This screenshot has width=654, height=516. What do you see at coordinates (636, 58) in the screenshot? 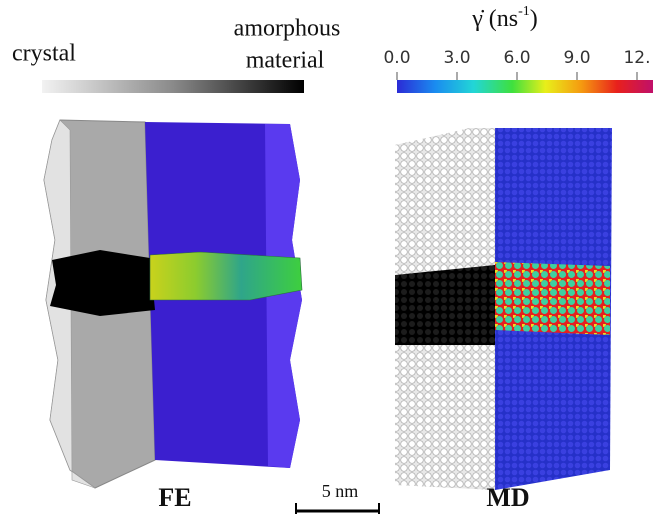
I see `colorbar-tick-label: 12.` at bounding box center [636, 58].